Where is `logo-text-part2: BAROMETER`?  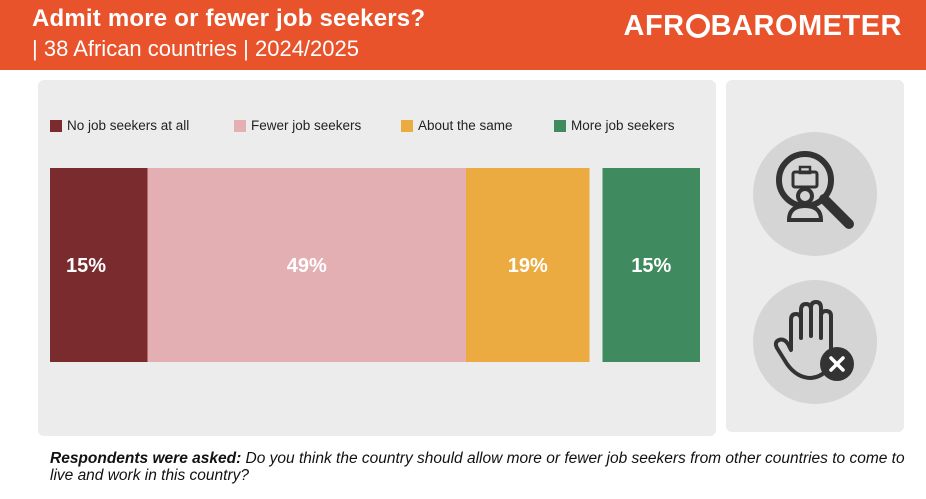
logo-text-part2: BAROMETER is located at coordinates (806, 26).